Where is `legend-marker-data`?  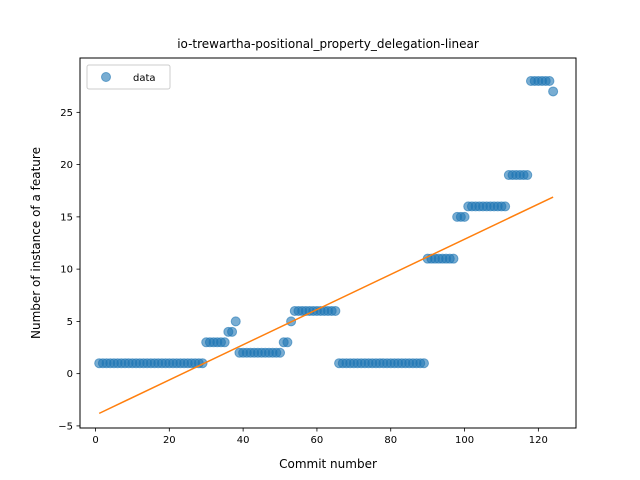
legend-marker-data is located at coordinates (106, 77).